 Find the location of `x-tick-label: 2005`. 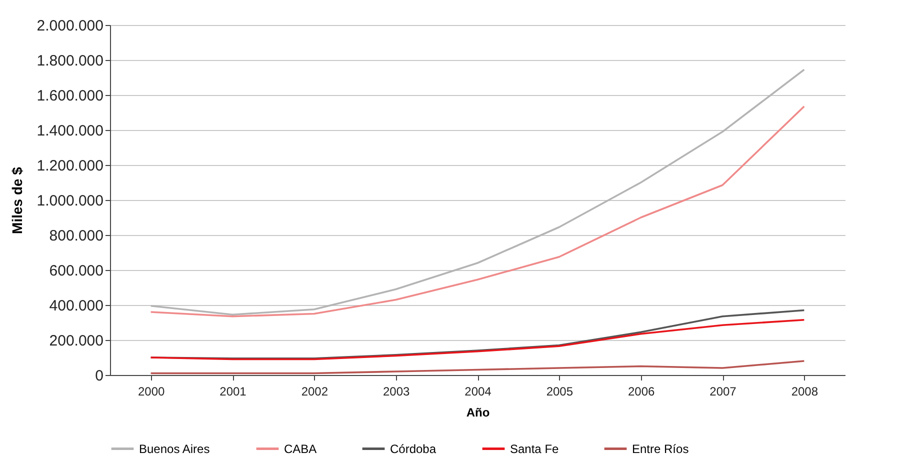

x-tick-label: 2005 is located at coordinates (560, 391).